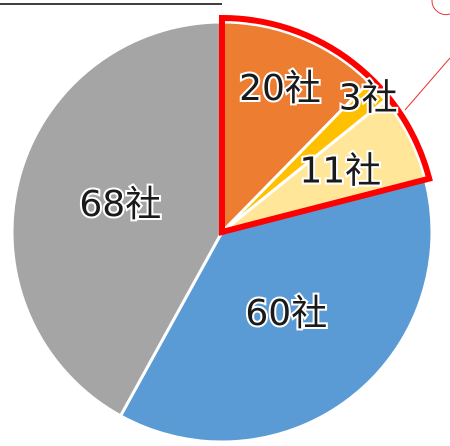 Image resolution: width=450 pixels, height=446 pixels. What do you see at coordinates (368, 97) in the screenshot?
I see `data-label: 3社` at bounding box center [368, 97].